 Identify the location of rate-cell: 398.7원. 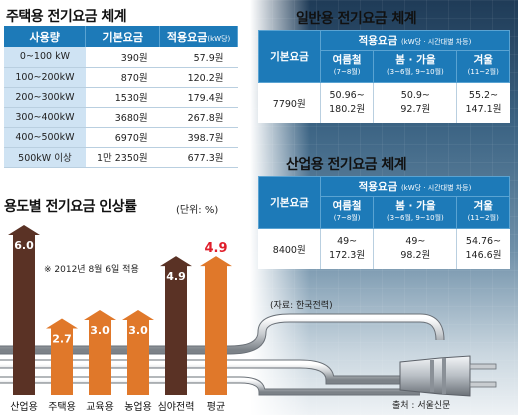
(198, 137).